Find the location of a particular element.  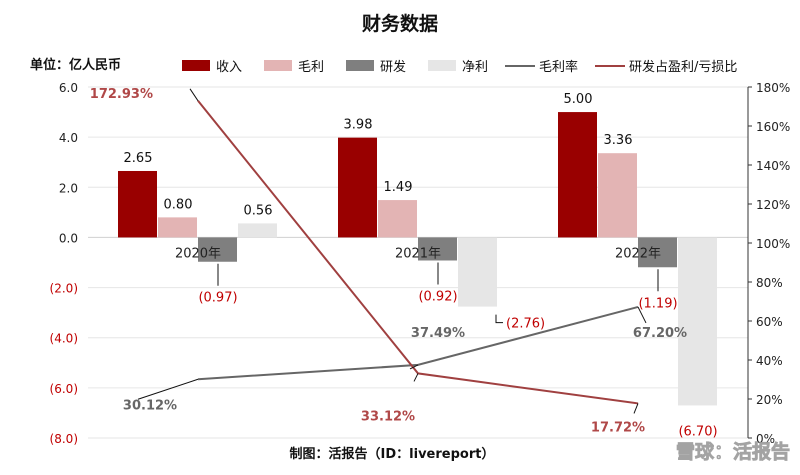

x-axis-categories: 2020年 2021年 2022年 is located at coordinates (418, 253).